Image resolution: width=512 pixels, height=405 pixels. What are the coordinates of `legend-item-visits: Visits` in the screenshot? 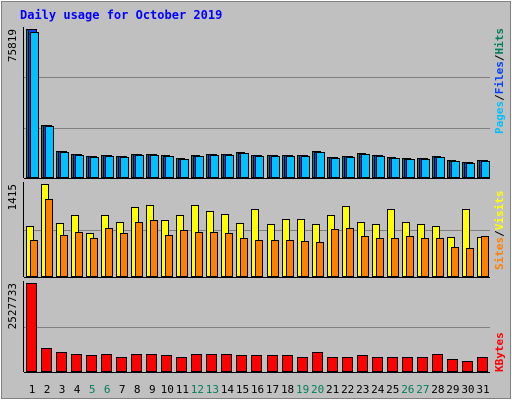 It's located at (499, 211).